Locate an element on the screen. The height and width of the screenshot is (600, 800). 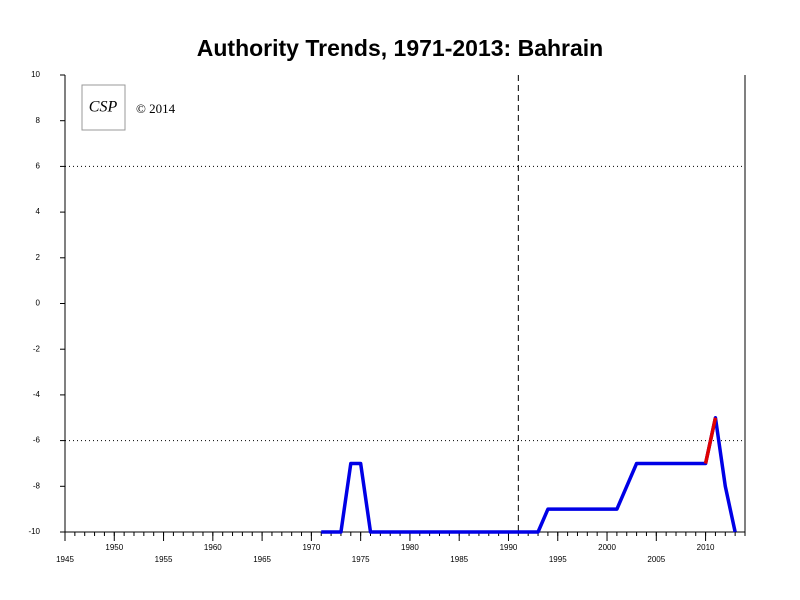
y-tick-label: 2 is located at coordinates (38, 257).